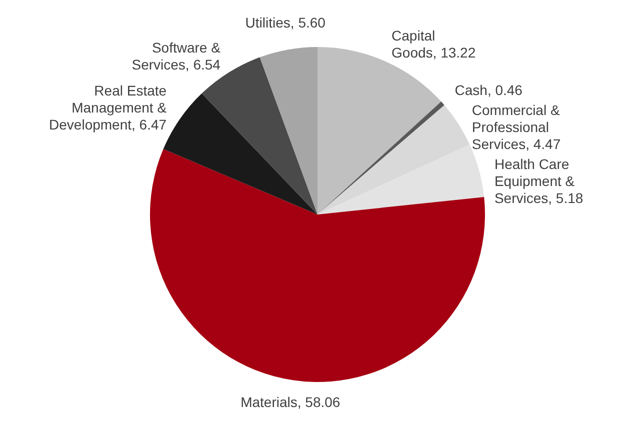 Image resolution: width=635 pixels, height=429 pixels. Describe the element at coordinates (285, 22) in the screenshot. I see `slice-label: Utilities, 5.60` at that location.